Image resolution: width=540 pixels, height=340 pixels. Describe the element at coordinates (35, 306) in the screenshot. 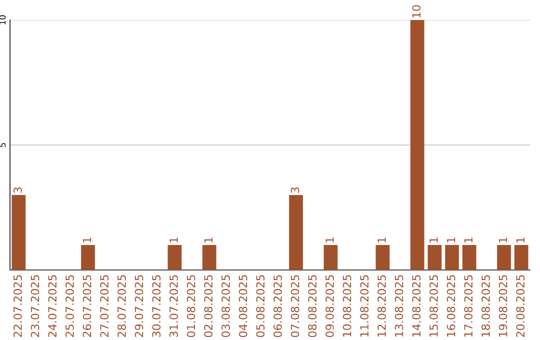

I see `x-tick-label: 23.07.2025` at that location.